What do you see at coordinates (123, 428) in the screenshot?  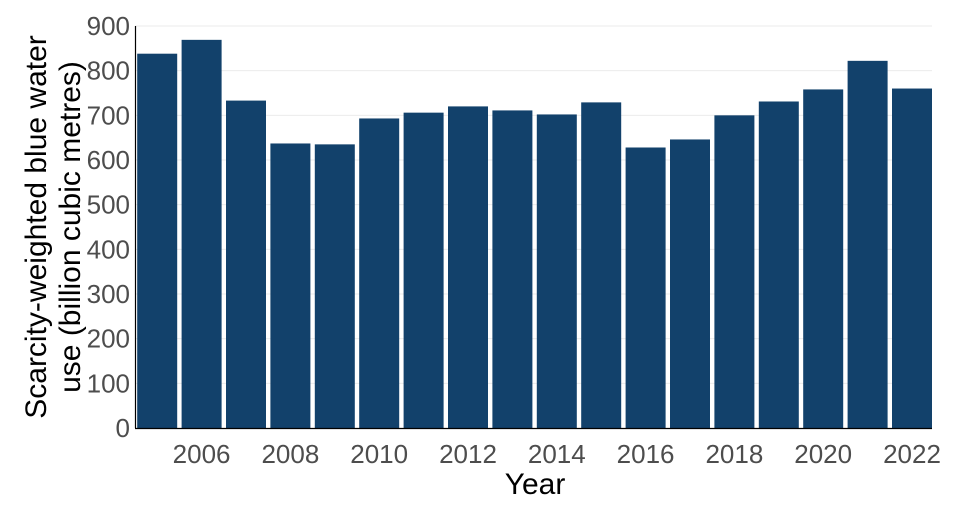 I see `y-tick-label: 0` at bounding box center [123, 428].